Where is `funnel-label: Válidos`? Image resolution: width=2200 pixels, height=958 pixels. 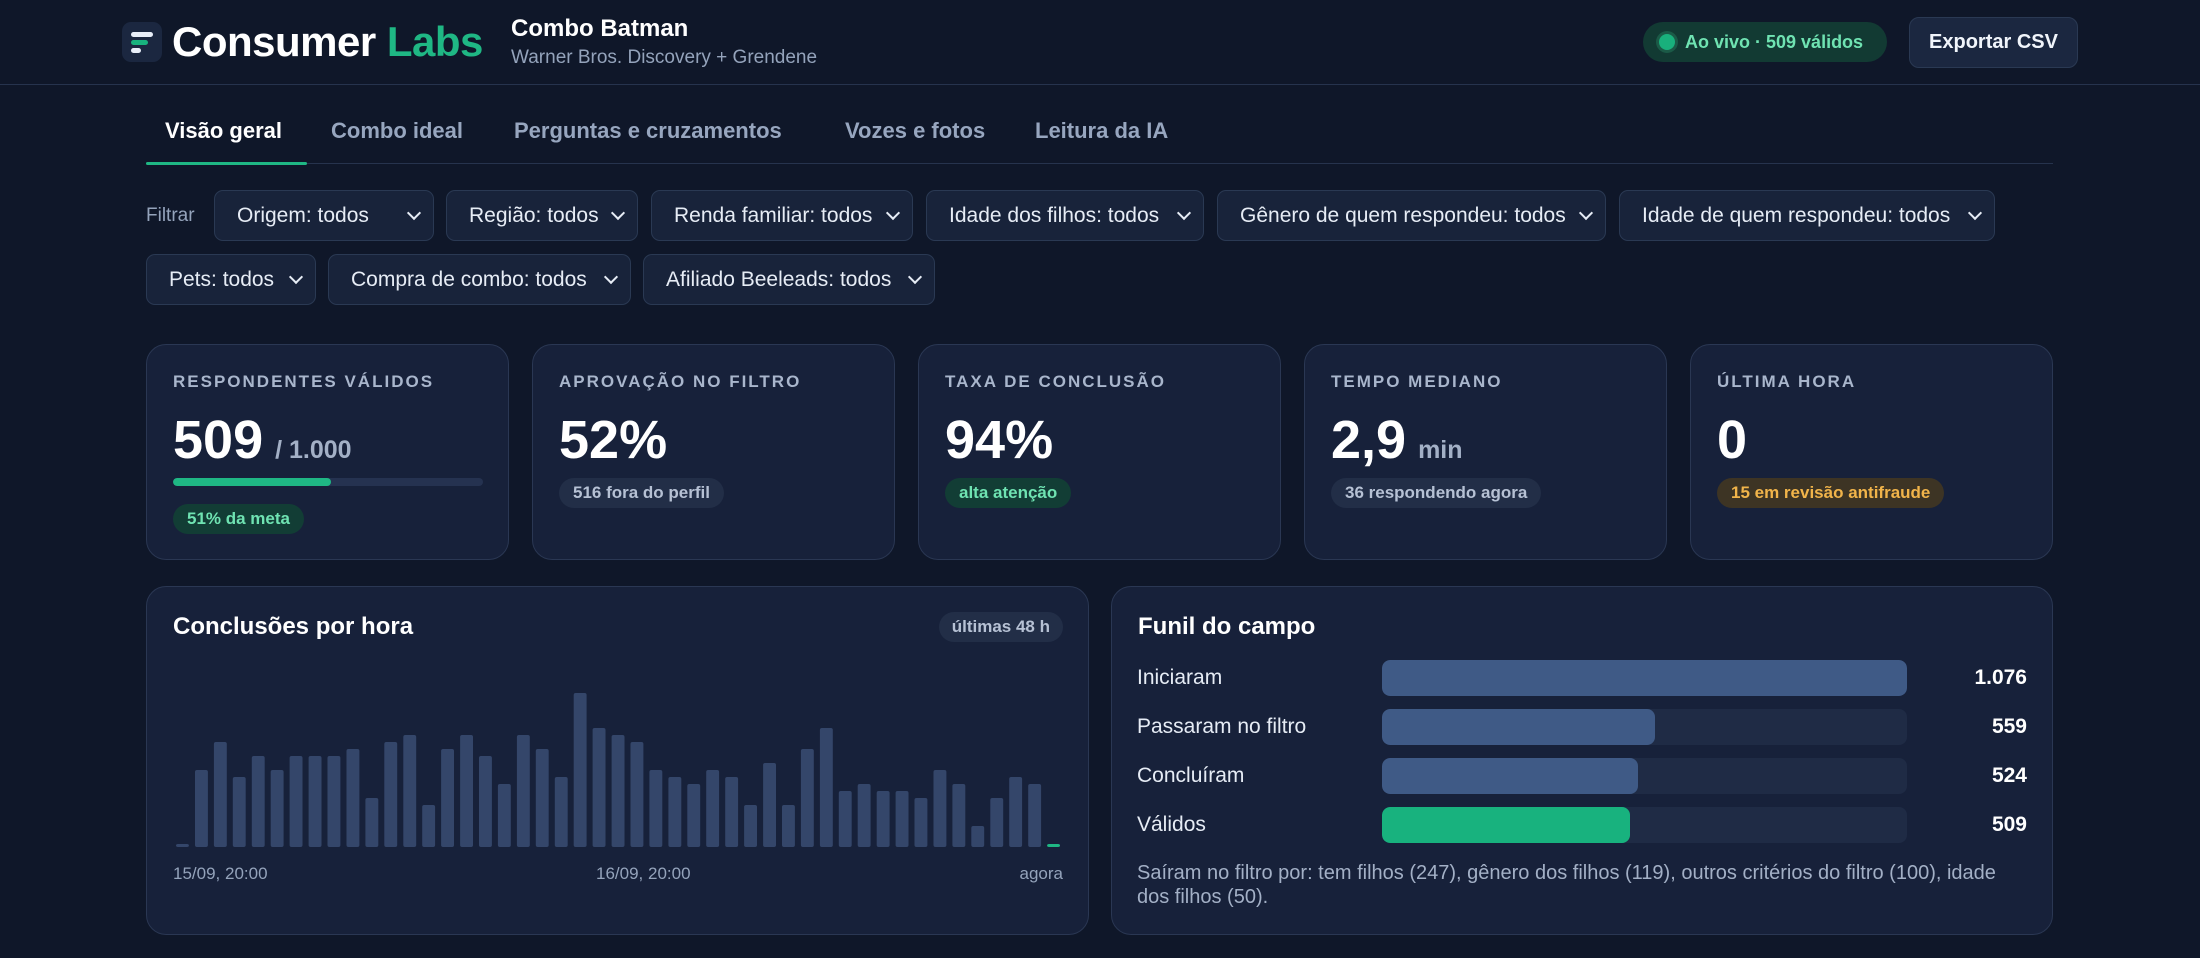
funnel-label: Válidos is located at coordinates (1171, 824).